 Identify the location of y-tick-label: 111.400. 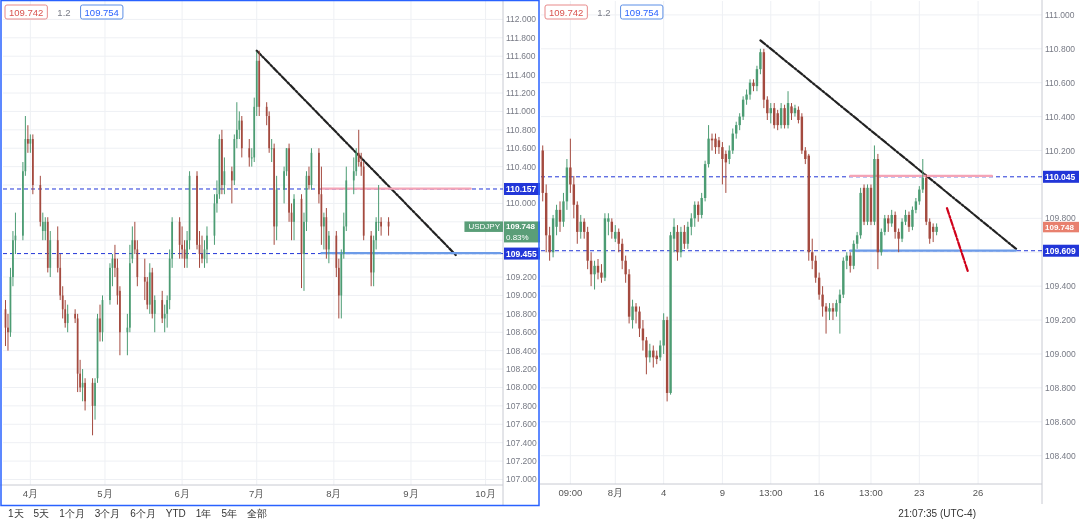
(521, 74).